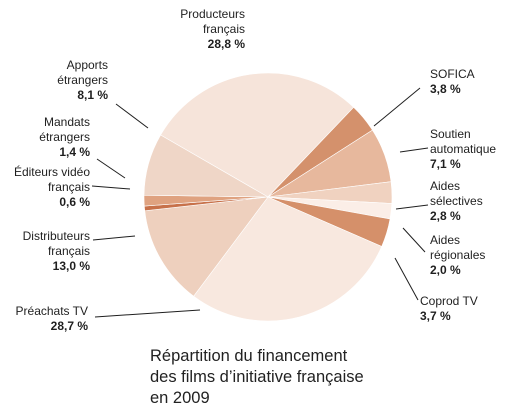 The image size is (510, 416). I want to click on slice-label: Éditeurs vidéo français 0,6 %, so click(52, 186).